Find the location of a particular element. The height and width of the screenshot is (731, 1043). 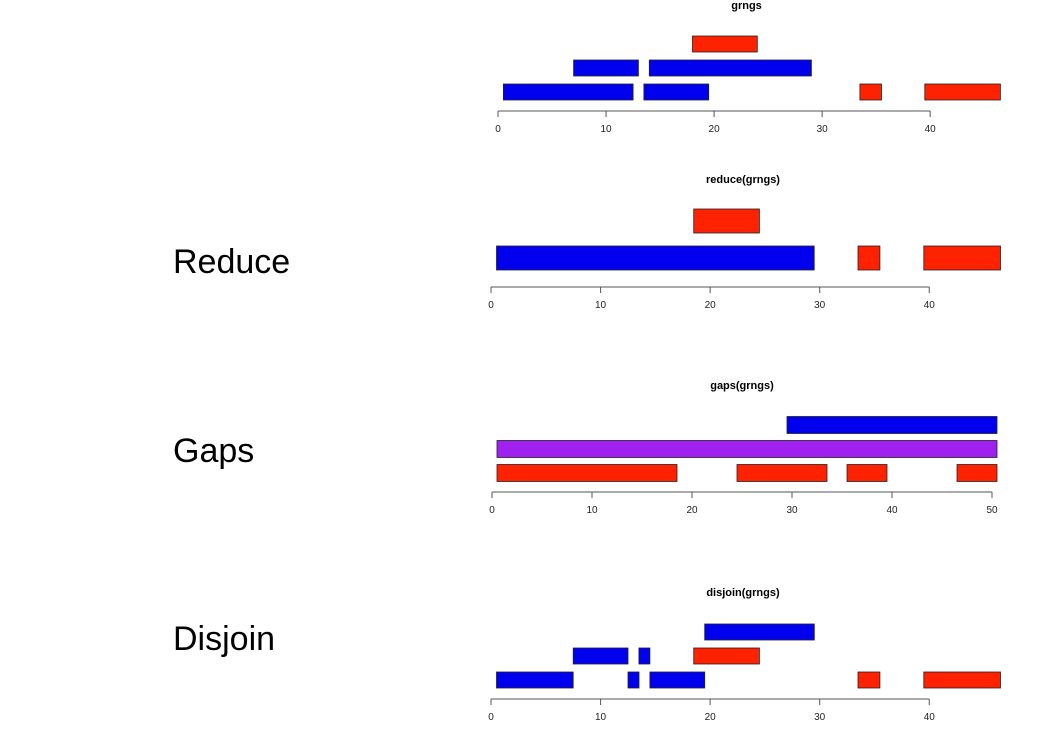

panel-gaps: gaps(grngs) 0 10 20 30 40 50 is located at coordinates (743, 448).